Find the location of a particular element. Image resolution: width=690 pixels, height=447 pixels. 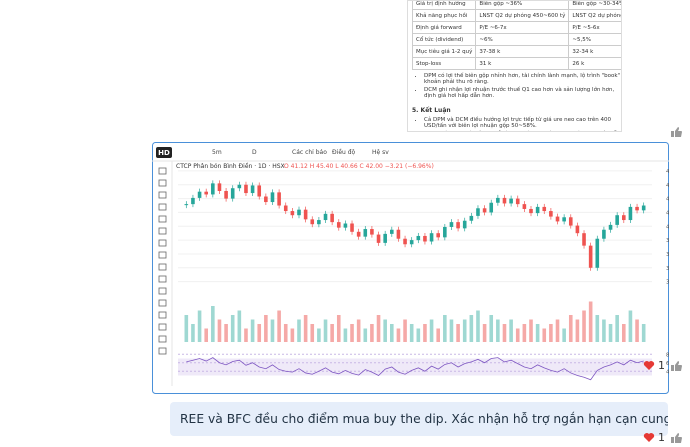

table-cell: Giá trị định hướng is located at coordinates (444, 5).